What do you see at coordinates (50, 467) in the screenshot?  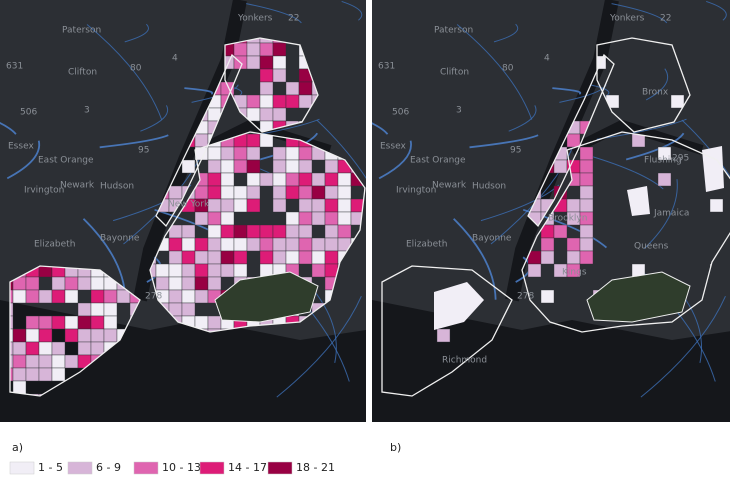 I see `legend-label: 1 - 5` at bounding box center [50, 467].